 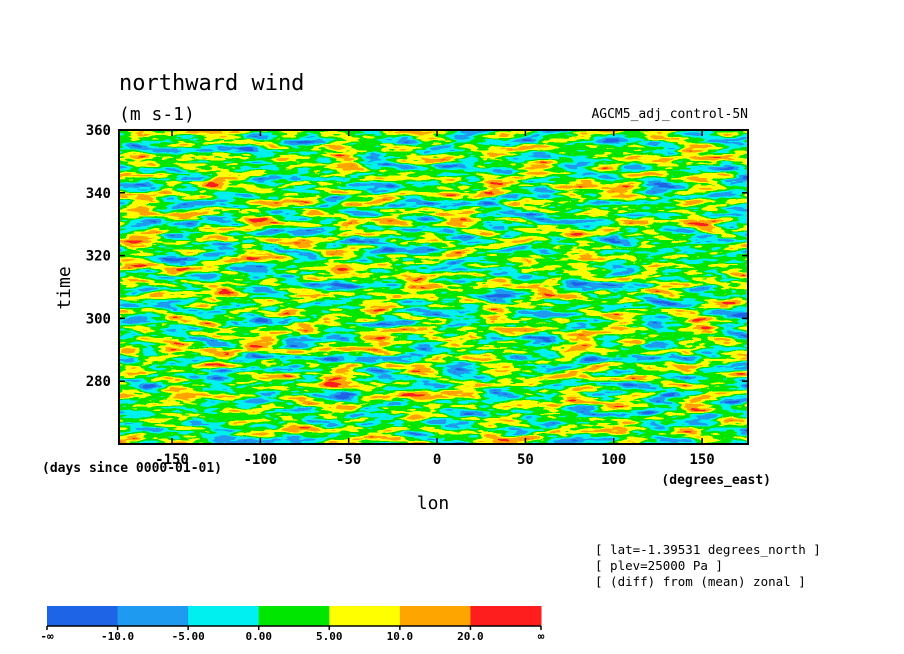 What do you see at coordinates (525, 460) in the screenshot?
I see `x-tick-label: 50` at bounding box center [525, 460].